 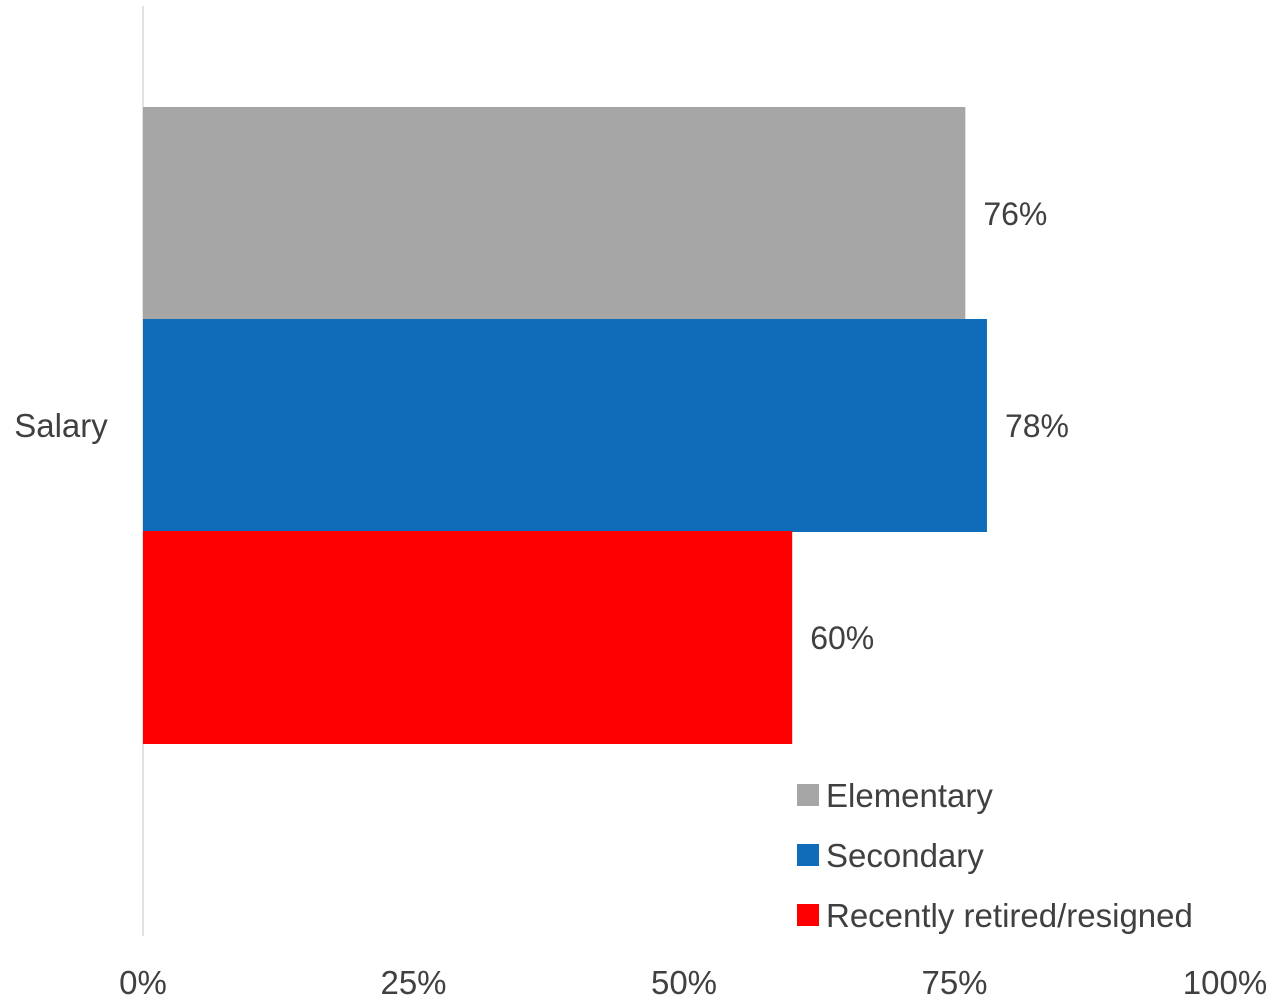 I want to click on legend-label: Elementary, so click(x=909, y=795).